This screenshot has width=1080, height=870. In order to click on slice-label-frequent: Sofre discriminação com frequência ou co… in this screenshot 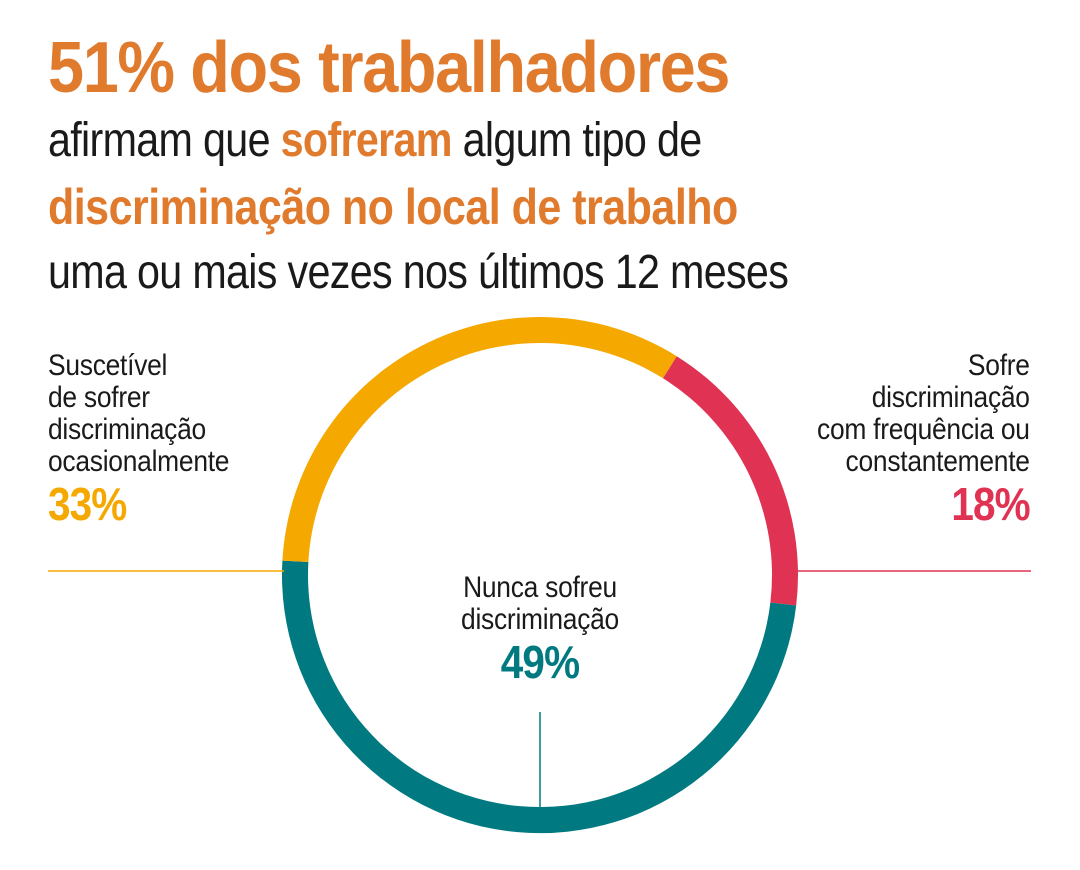, I will do `click(924, 440)`.